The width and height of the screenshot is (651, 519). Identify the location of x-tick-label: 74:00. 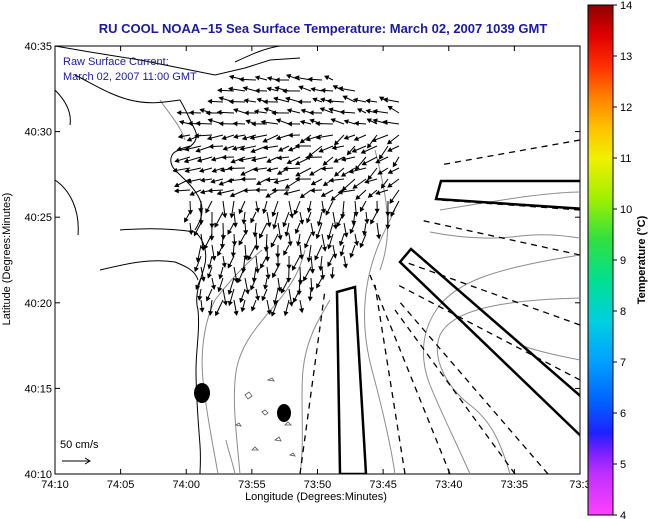
(186, 485).